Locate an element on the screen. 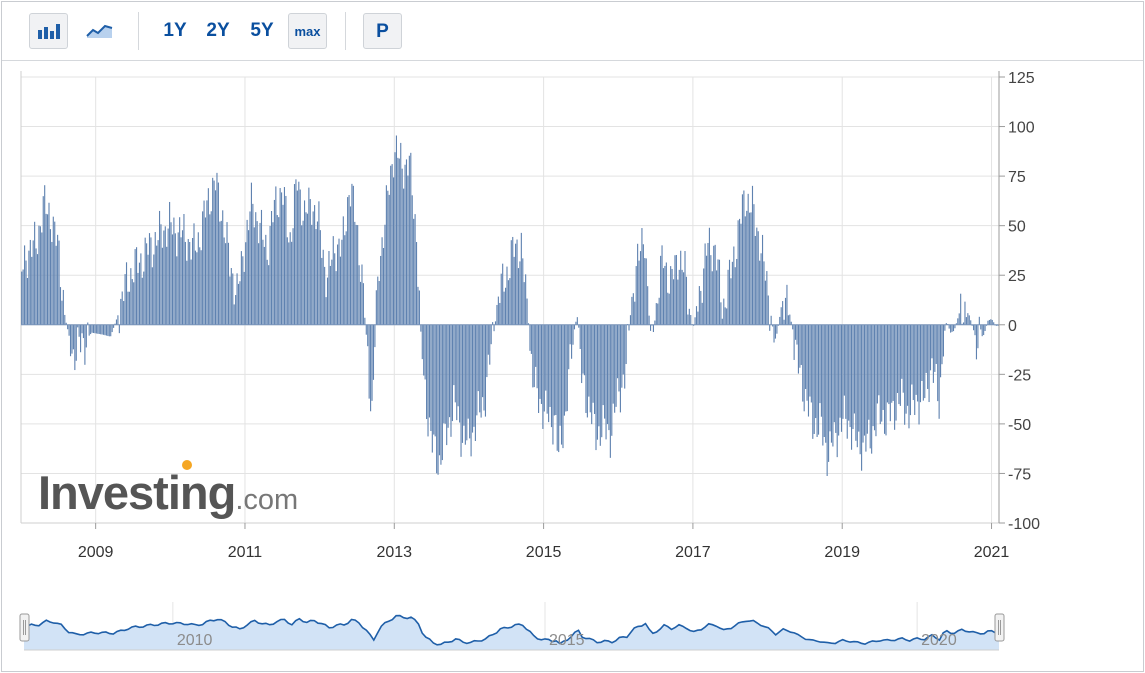  line-chart-button is located at coordinates (99, 31).